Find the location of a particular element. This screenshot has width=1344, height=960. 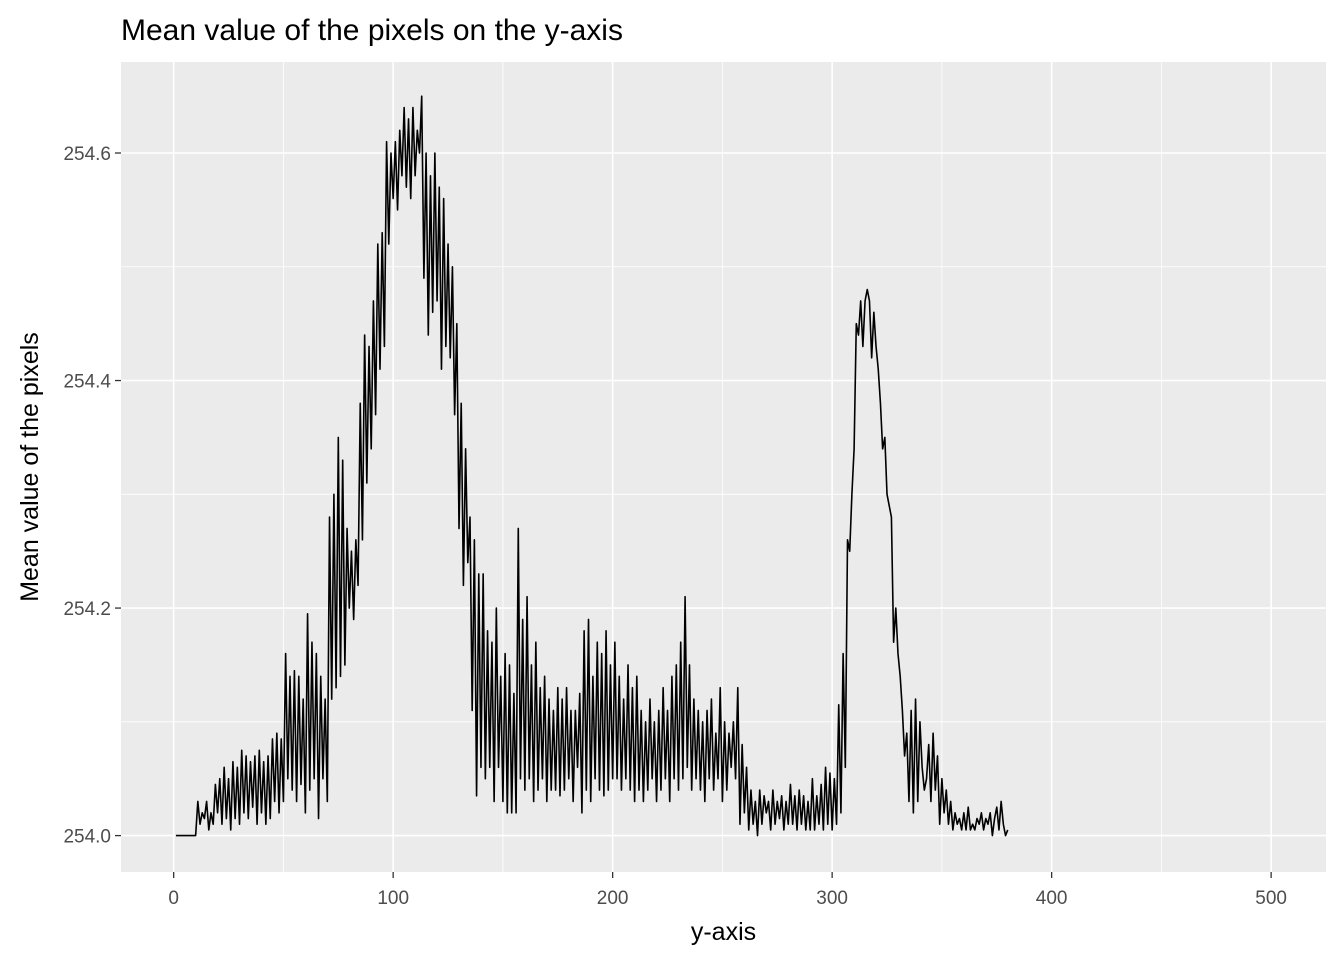

x-tick-label: 500 is located at coordinates (1271, 898).